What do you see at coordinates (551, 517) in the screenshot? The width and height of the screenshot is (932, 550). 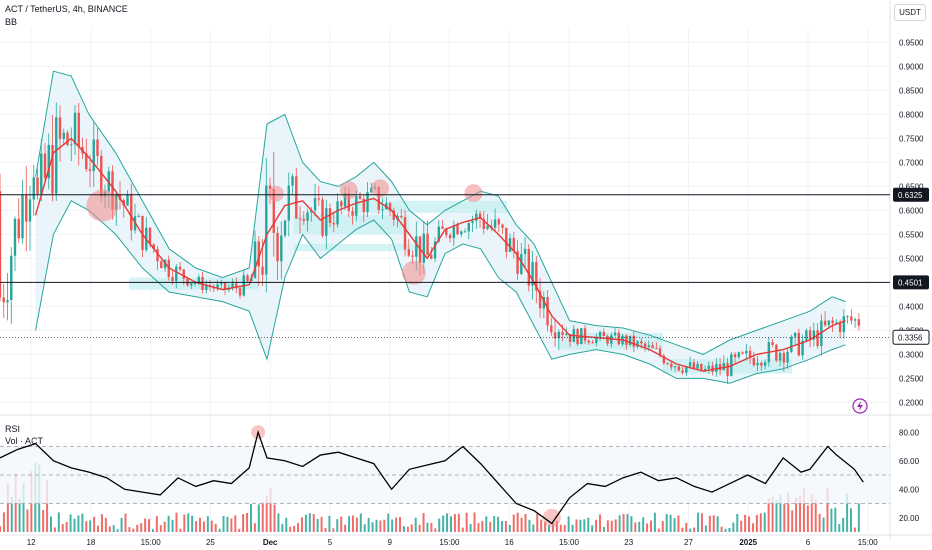 I see `rsi-highlight` at bounding box center [551, 517].